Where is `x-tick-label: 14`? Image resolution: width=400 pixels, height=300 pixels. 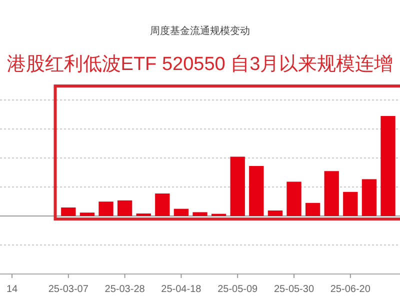 x-tick-label: 14 is located at coordinates (12, 289).